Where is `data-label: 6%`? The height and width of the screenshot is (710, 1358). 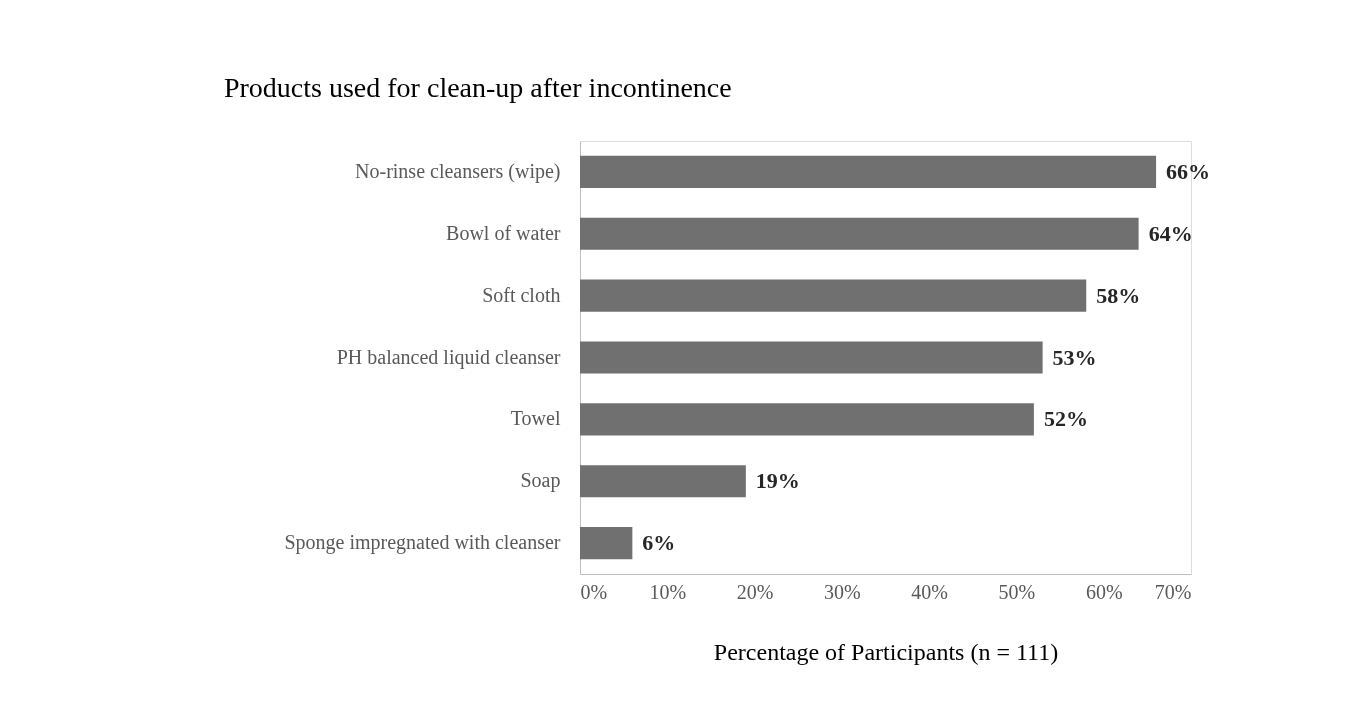
data-label: 6% is located at coordinates (659, 543).